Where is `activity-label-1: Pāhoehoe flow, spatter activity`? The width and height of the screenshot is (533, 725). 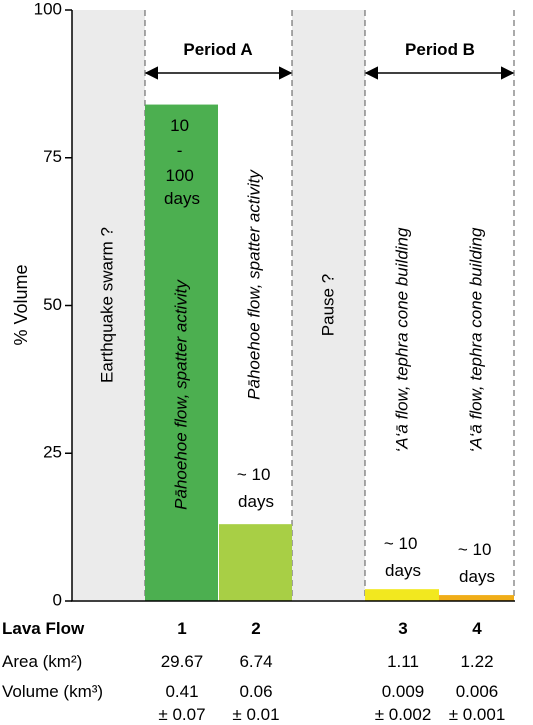
activity-label-1: Pāhoehoe flow, spatter activity is located at coordinates (180, 394).